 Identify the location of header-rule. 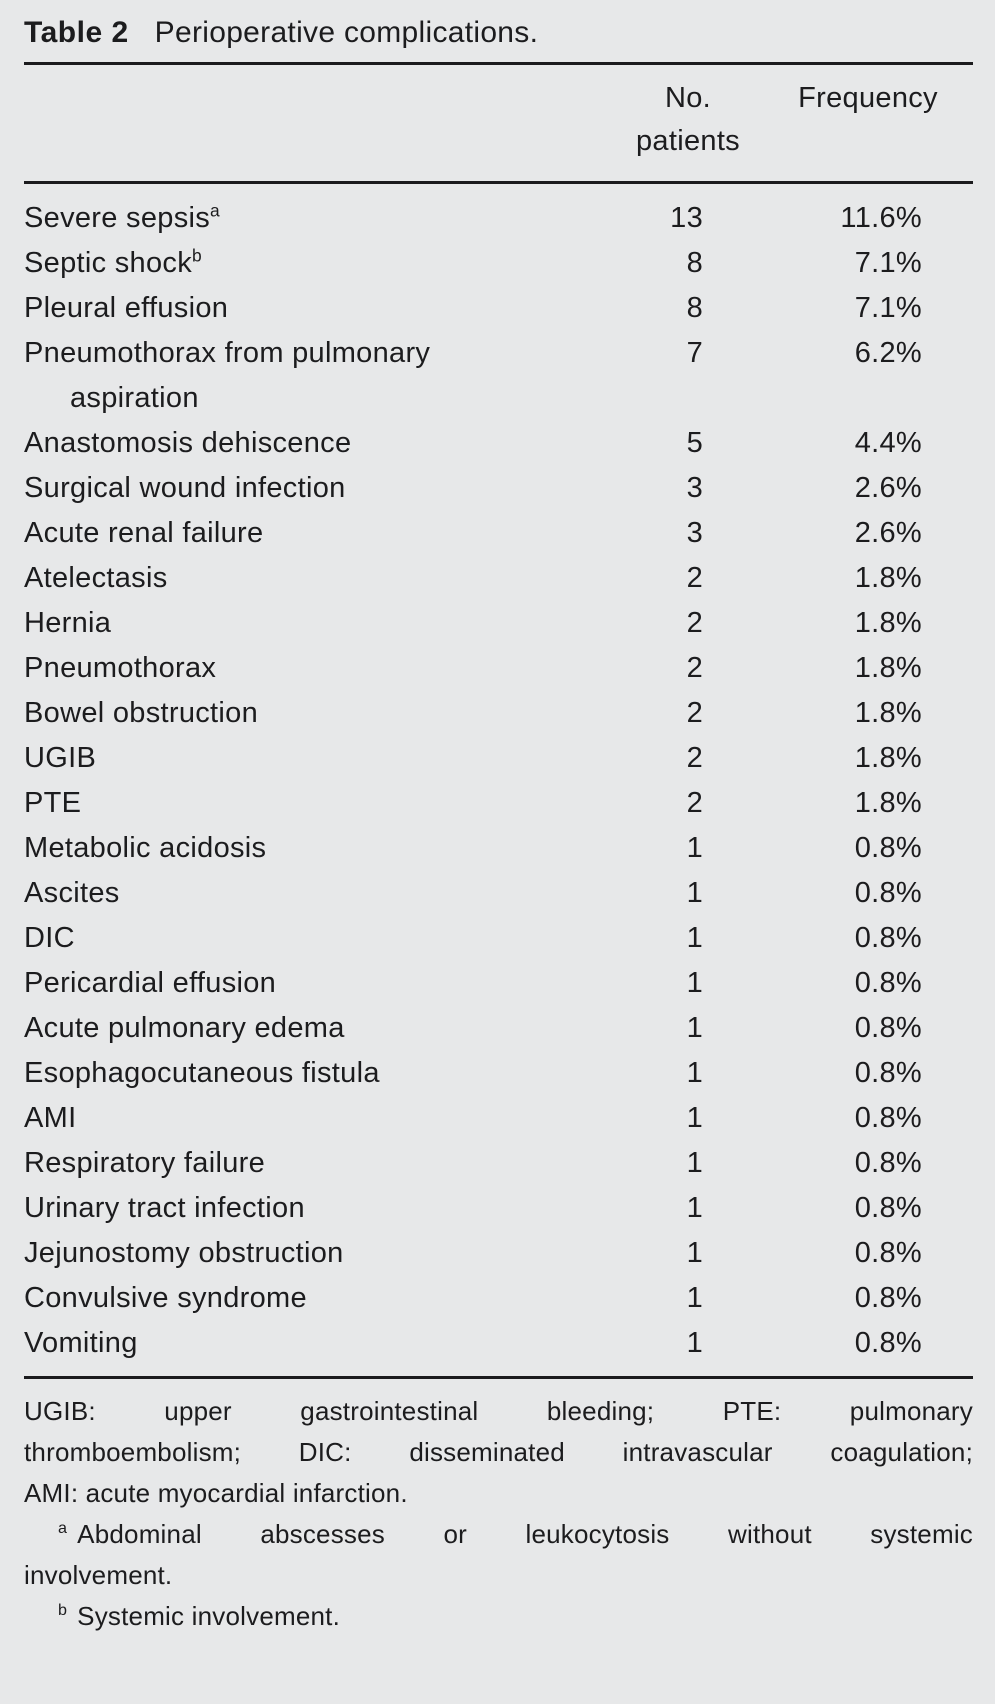
(498, 182).